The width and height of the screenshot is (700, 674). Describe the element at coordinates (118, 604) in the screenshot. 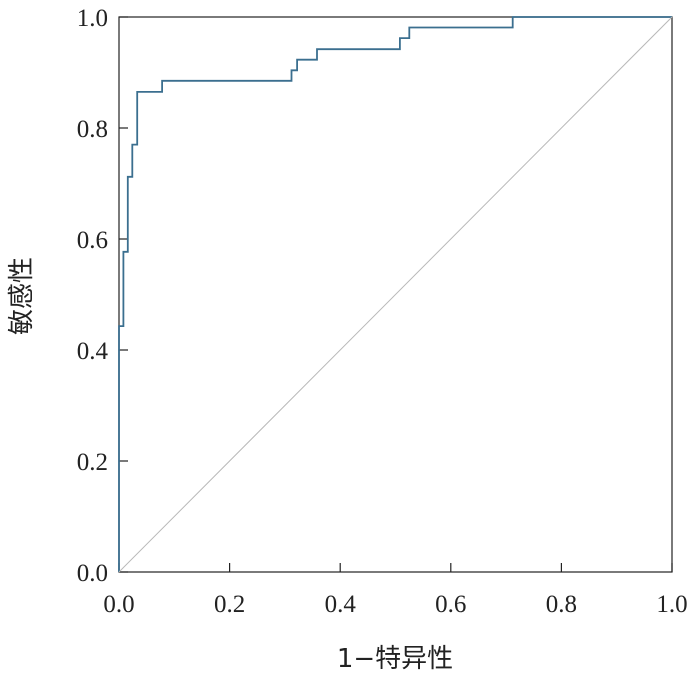

I see `x-tick-label: 0.0` at that location.